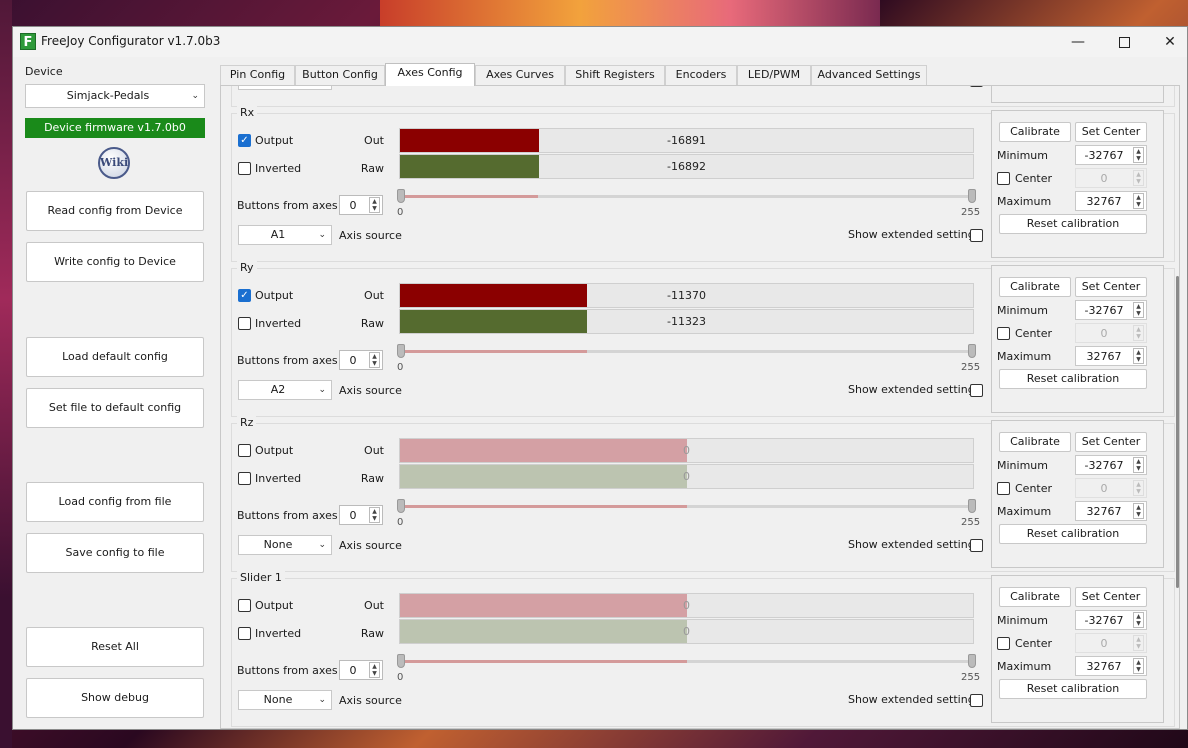  Describe the element at coordinates (115, 502) in the screenshot. I see `load-config-file-button: Load config from file` at that location.